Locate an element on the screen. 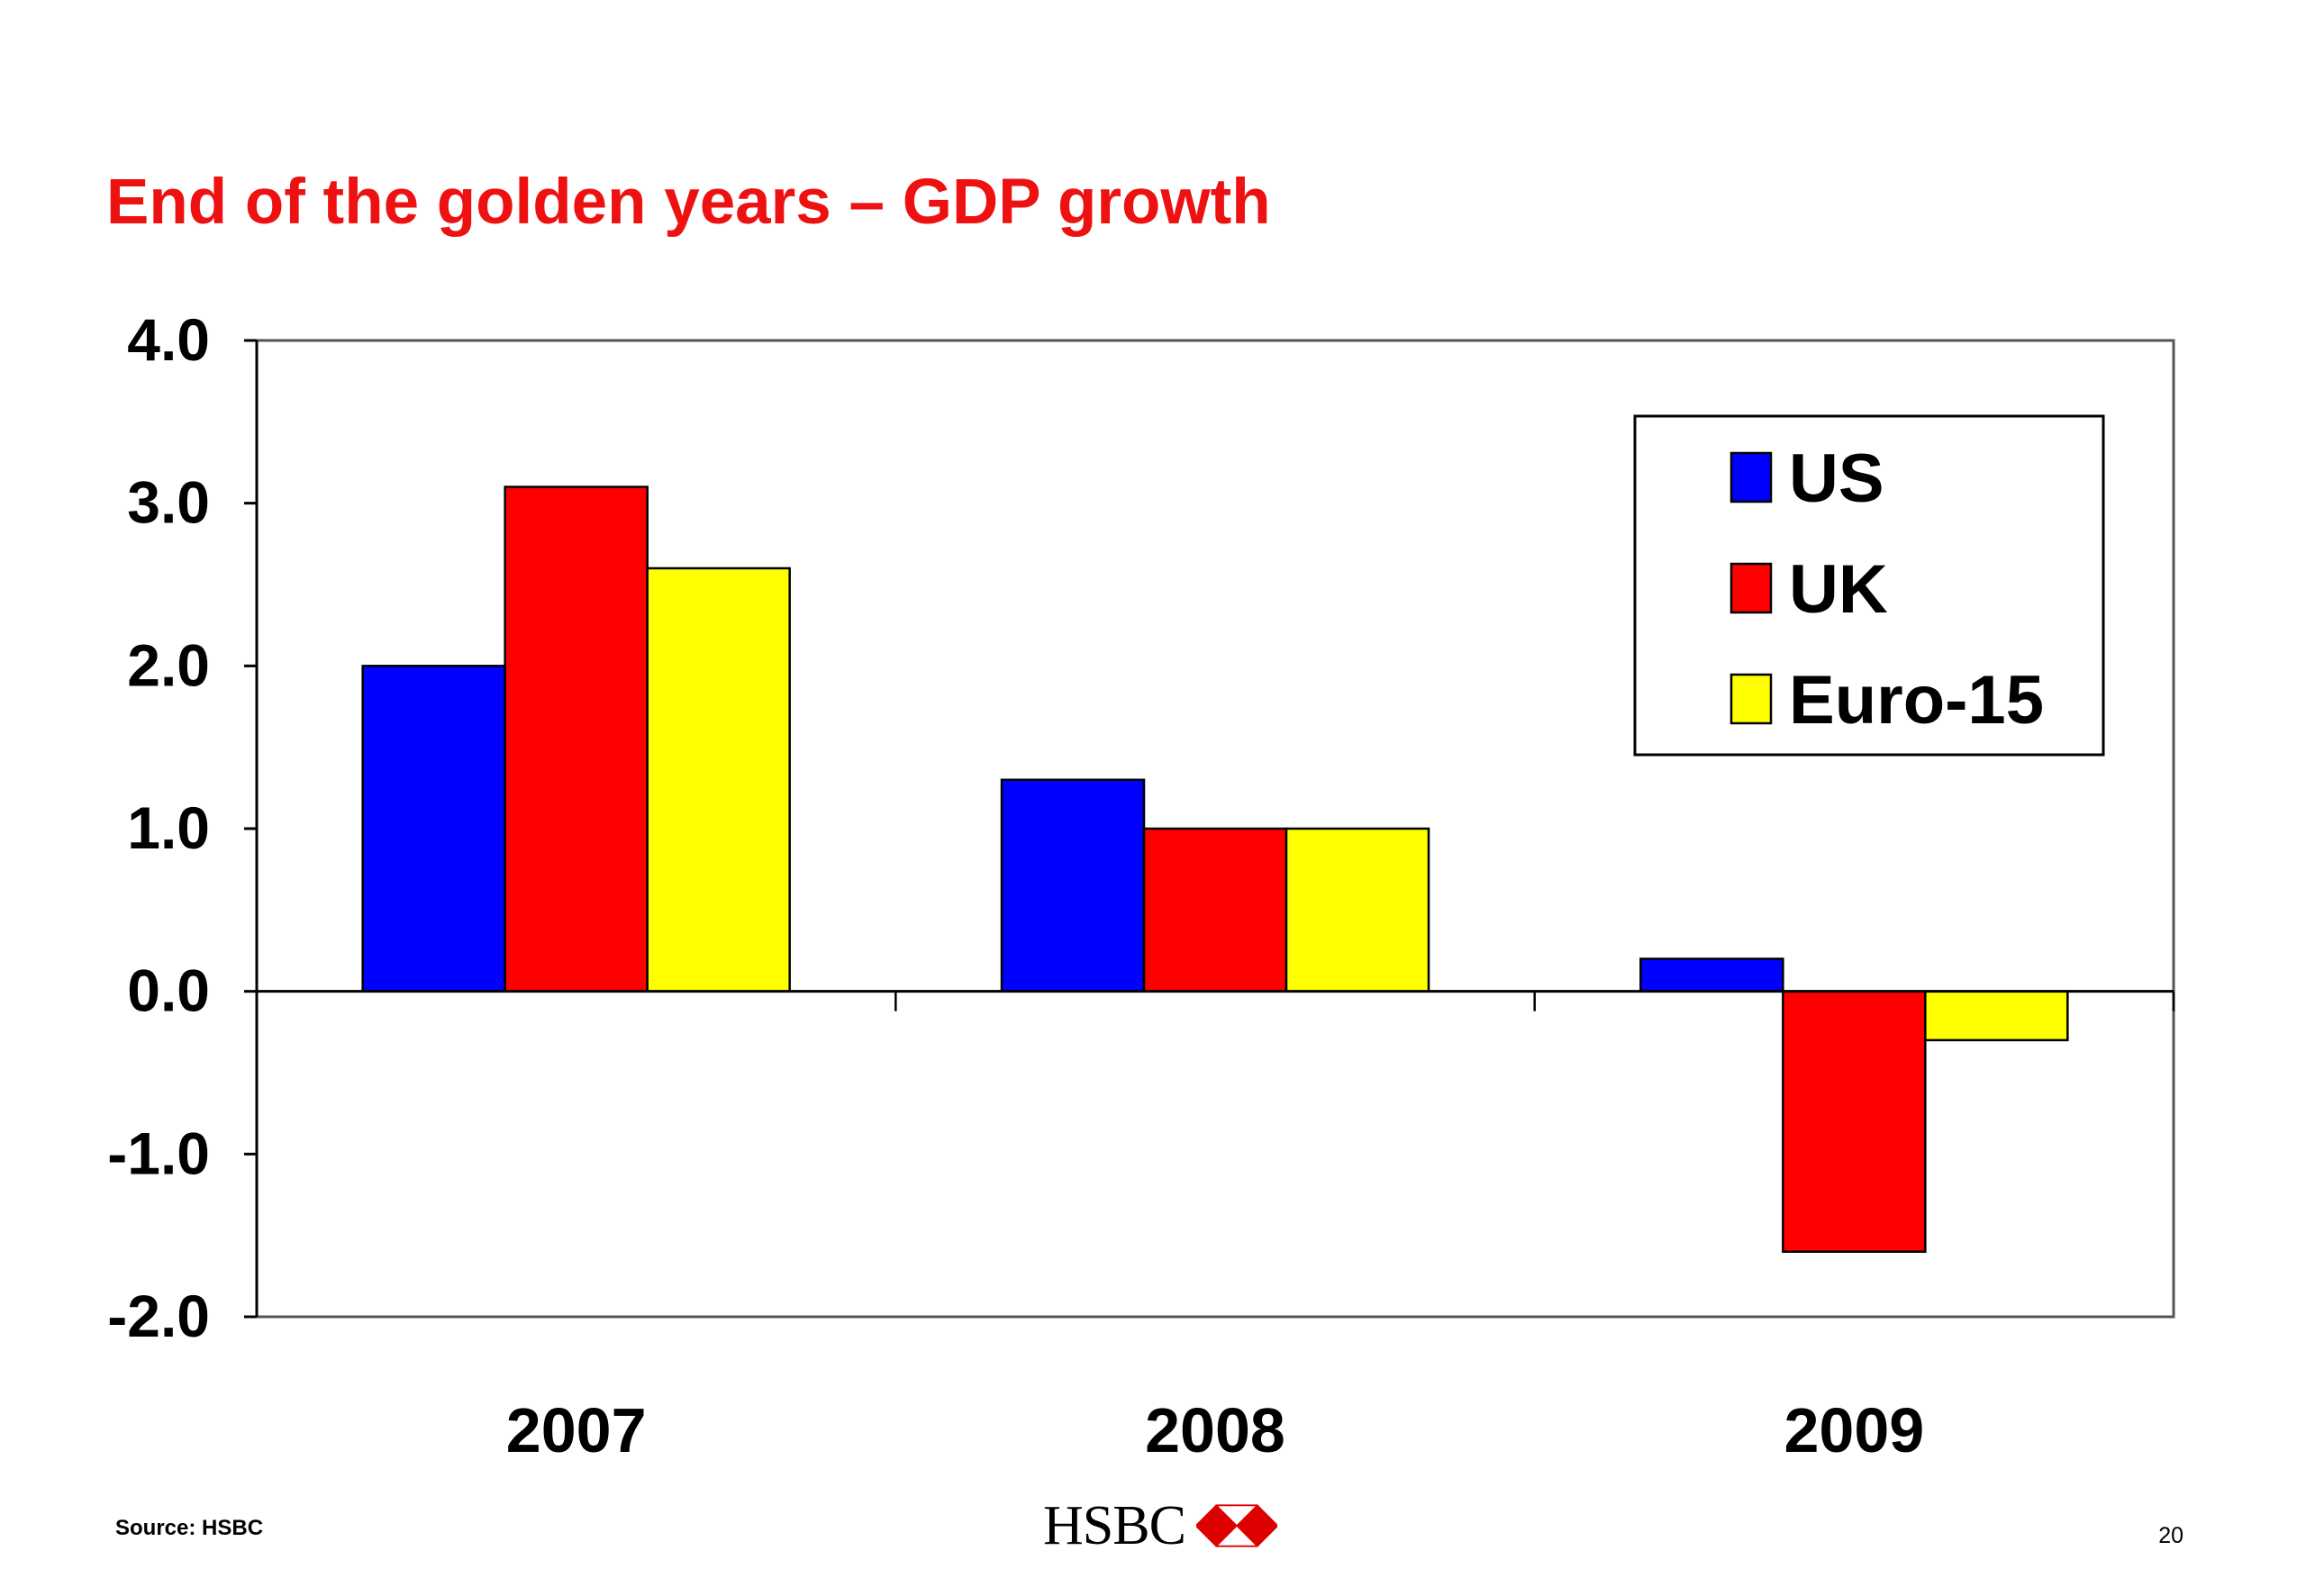 This screenshot has height=1596, width=2306. hsbc-hexagon-icon is located at coordinates (1236, 1525).